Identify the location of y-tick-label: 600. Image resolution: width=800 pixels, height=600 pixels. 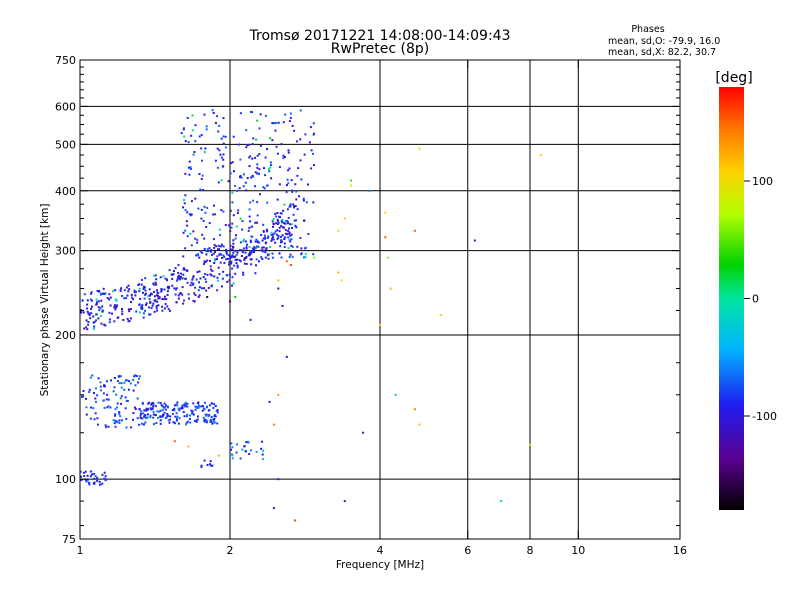
(65, 106).